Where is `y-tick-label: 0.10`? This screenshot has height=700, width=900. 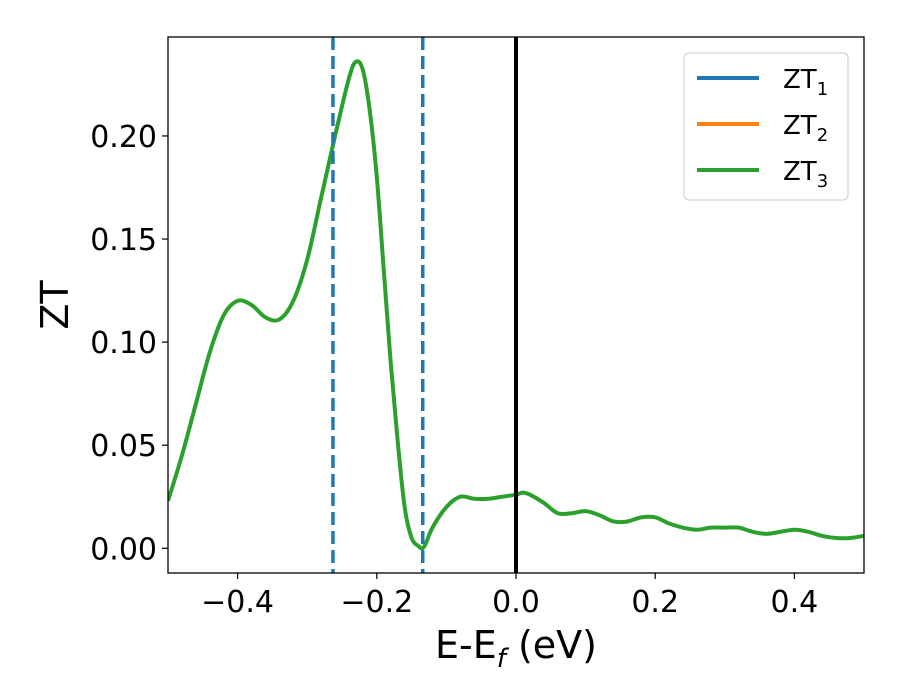 y-tick-label: 0.10 is located at coordinates (123, 343).